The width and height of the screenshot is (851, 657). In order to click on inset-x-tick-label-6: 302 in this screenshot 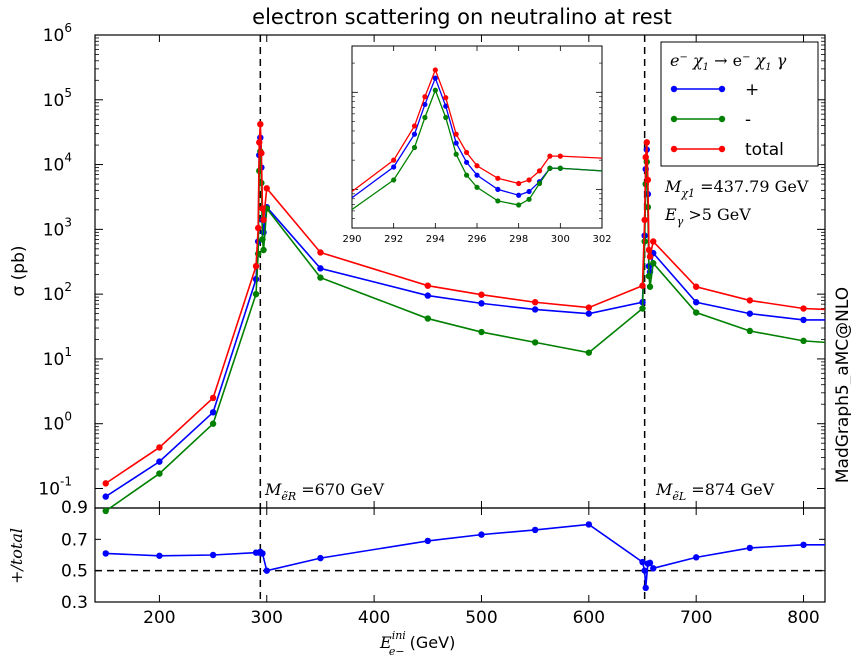, I will do `click(601, 239)`.